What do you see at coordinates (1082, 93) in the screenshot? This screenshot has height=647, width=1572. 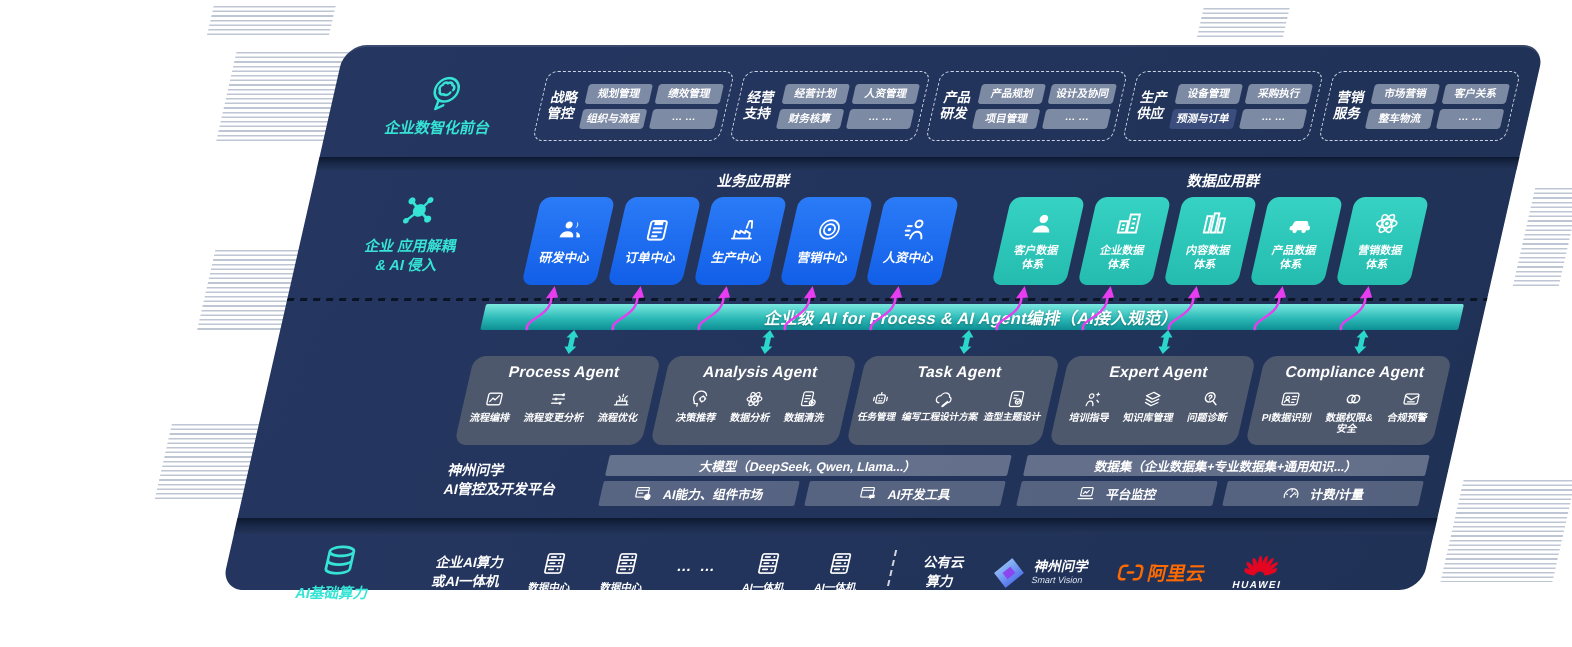 I see `module-pill: 设计及协同` at bounding box center [1082, 93].